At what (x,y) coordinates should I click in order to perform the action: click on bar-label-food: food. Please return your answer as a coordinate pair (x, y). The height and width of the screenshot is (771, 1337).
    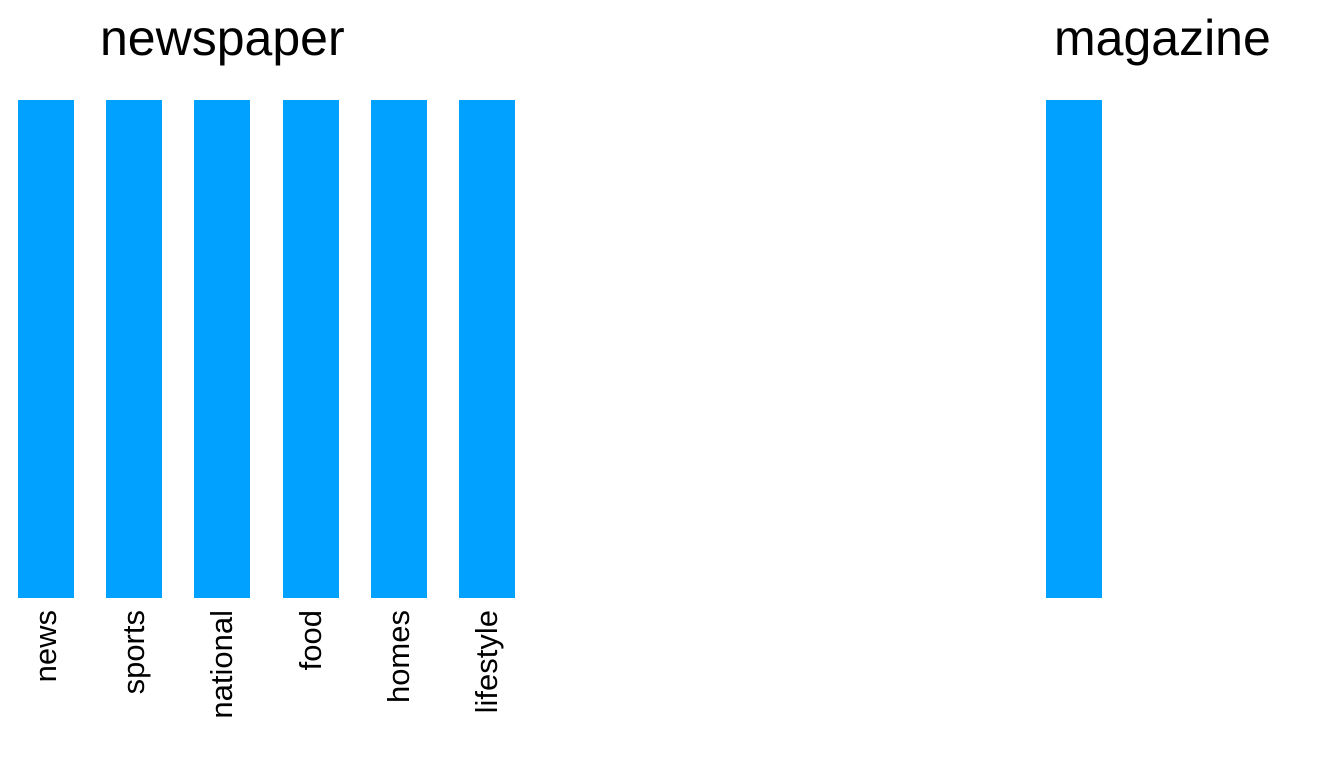
    Looking at the image, I should click on (310, 640).